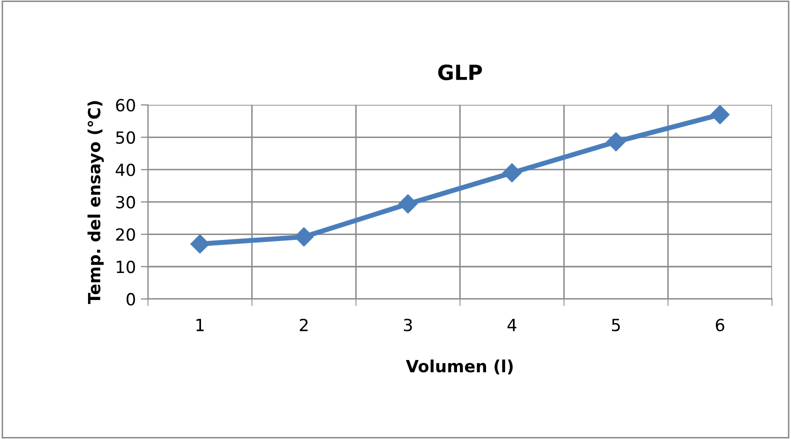  What do you see at coordinates (126, 202) in the screenshot?
I see `y-tick-label: 30` at bounding box center [126, 202].